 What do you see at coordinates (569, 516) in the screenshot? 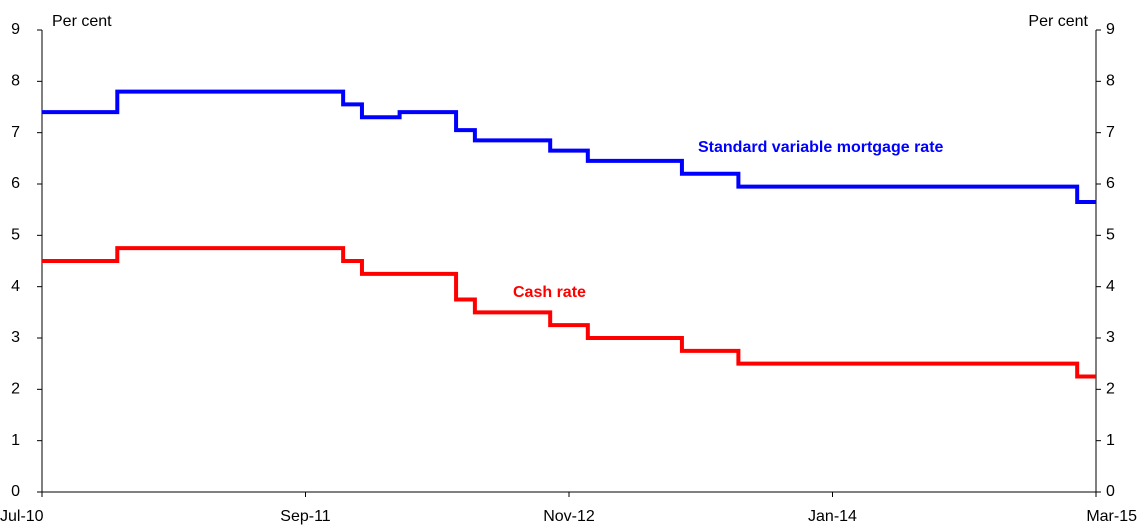
I see `x-tick-label: Nov-12` at bounding box center [569, 516].